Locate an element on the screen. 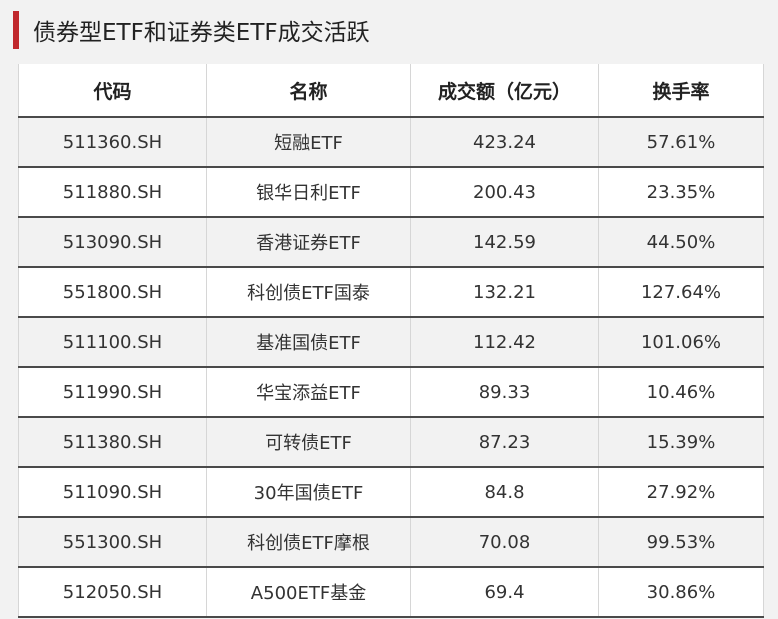 The height and width of the screenshot is (619, 778). cell-name: 银华日利ETF is located at coordinates (308, 192).